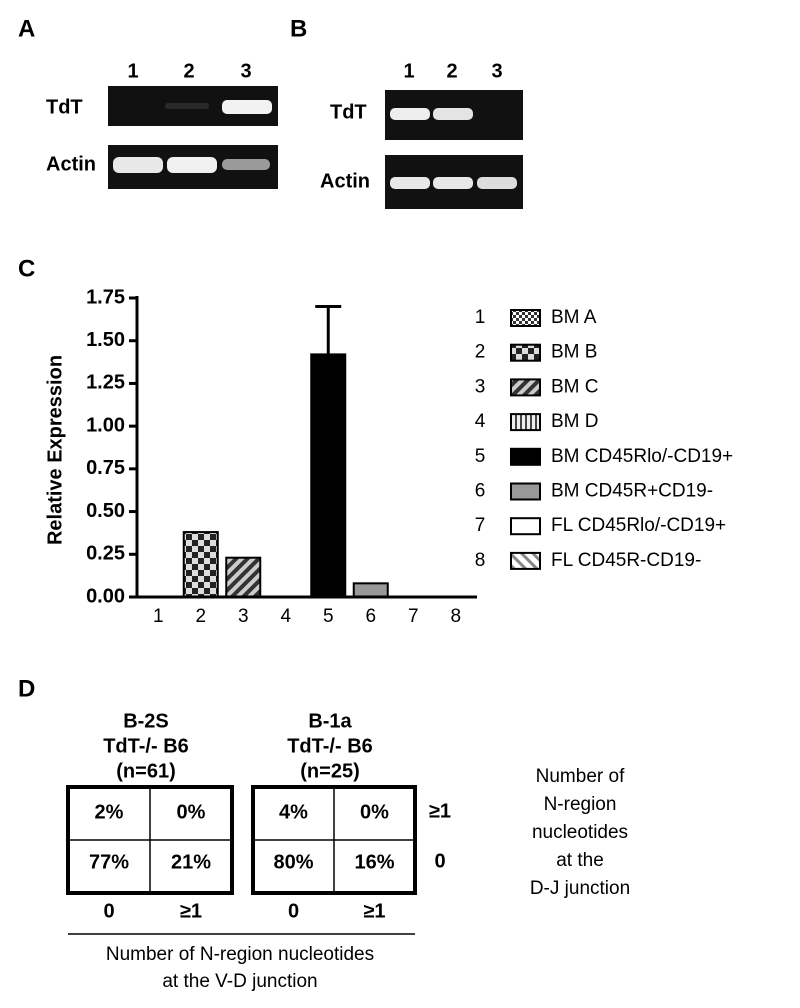 Image resolution: width=800 pixels, height=1008 pixels. What do you see at coordinates (105, 511) in the screenshot?
I see `y-tick-label: 0.50` at bounding box center [105, 511].